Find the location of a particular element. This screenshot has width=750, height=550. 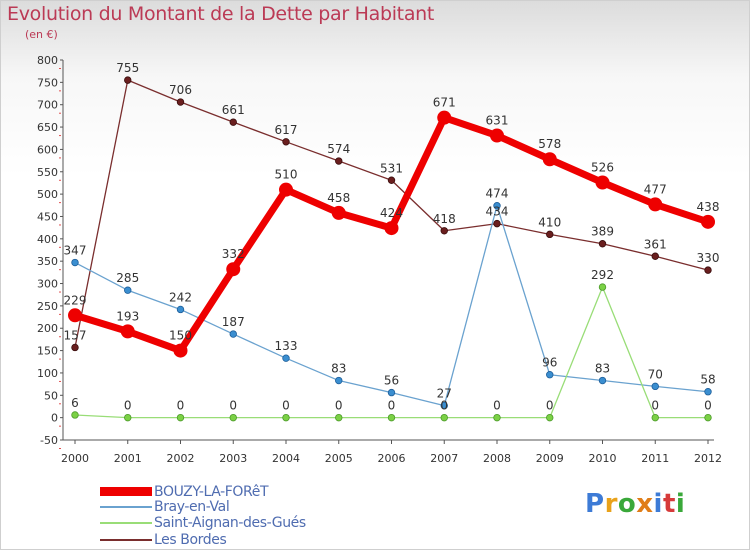

legend-label: Bray-en-Val is located at coordinates (192, 506).